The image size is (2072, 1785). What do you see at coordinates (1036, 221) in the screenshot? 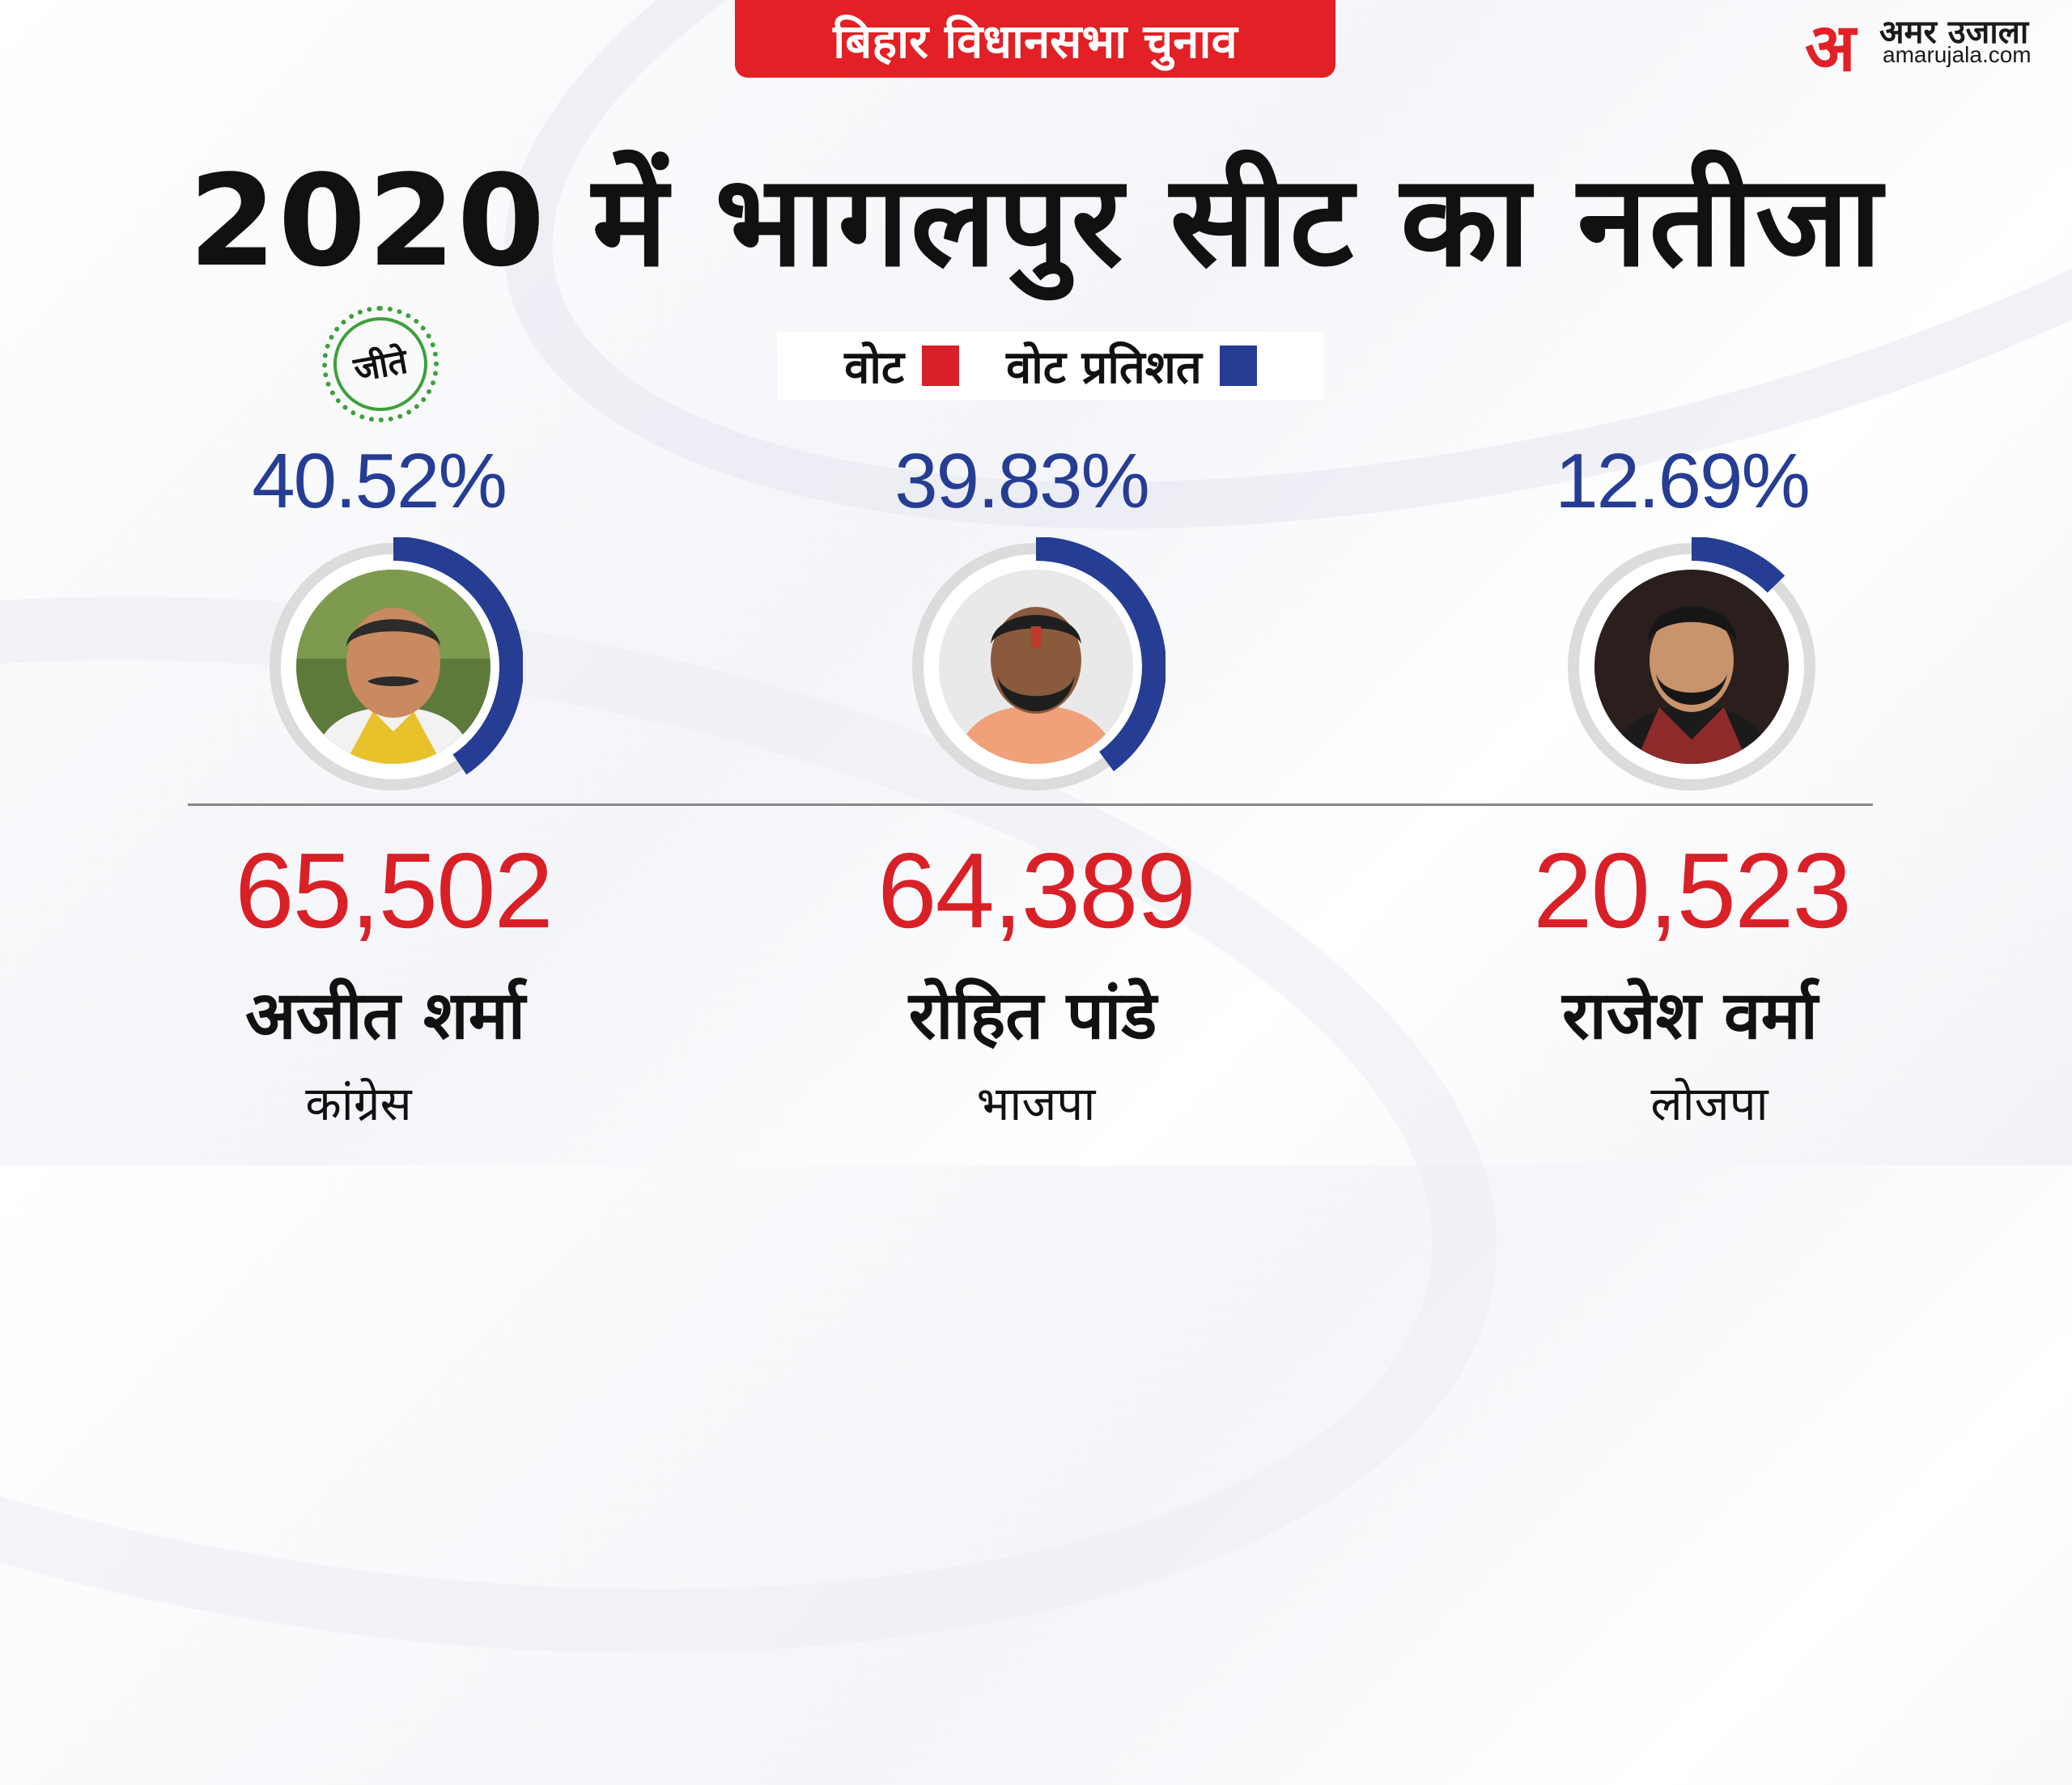
I see `page-title: 2020 में भागलपुर सीट का नतीजा` at bounding box center [1036, 221].